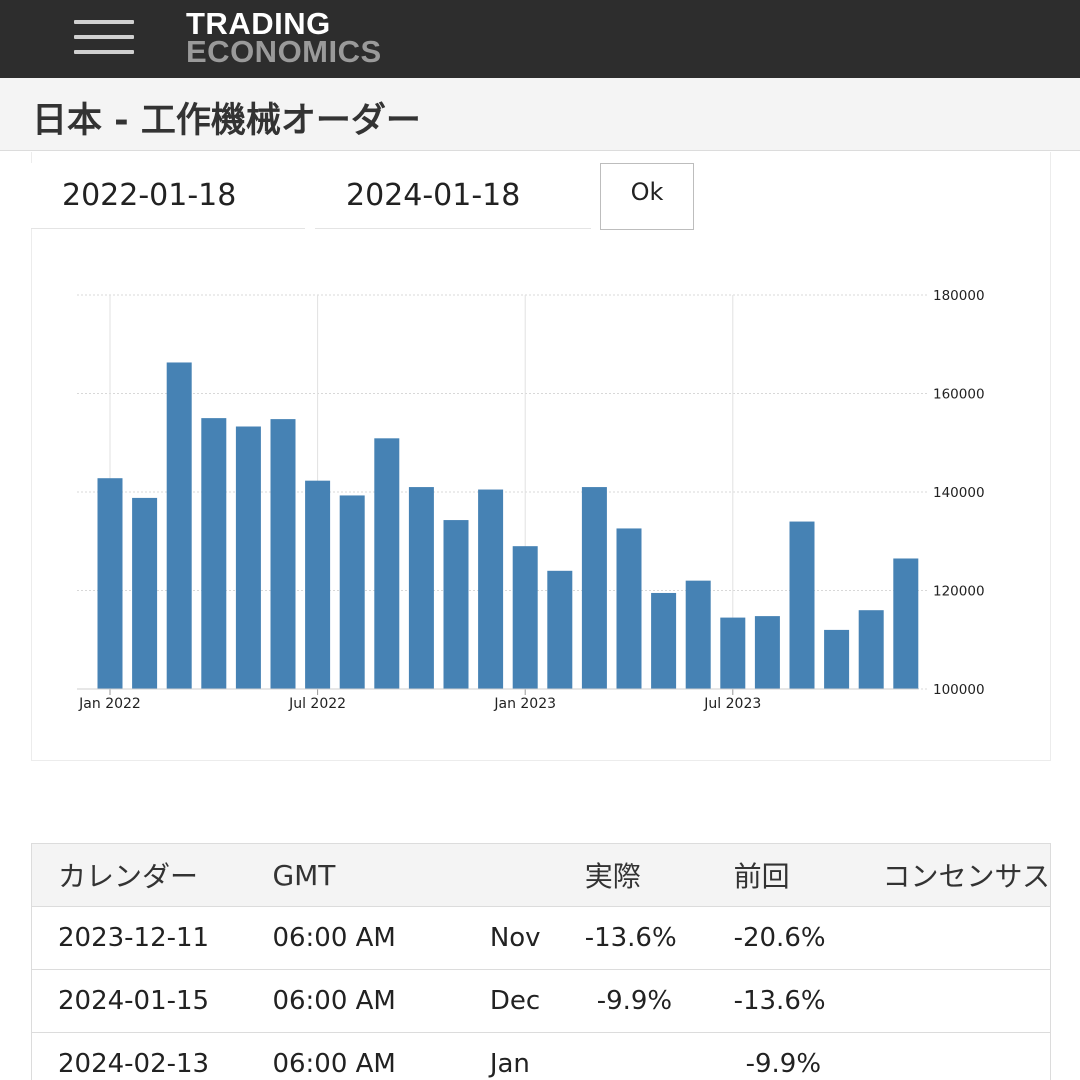 The image size is (1080, 1080). What do you see at coordinates (808, 1001) in the screenshot?
I see `row-previous: -13.6%` at bounding box center [808, 1001].